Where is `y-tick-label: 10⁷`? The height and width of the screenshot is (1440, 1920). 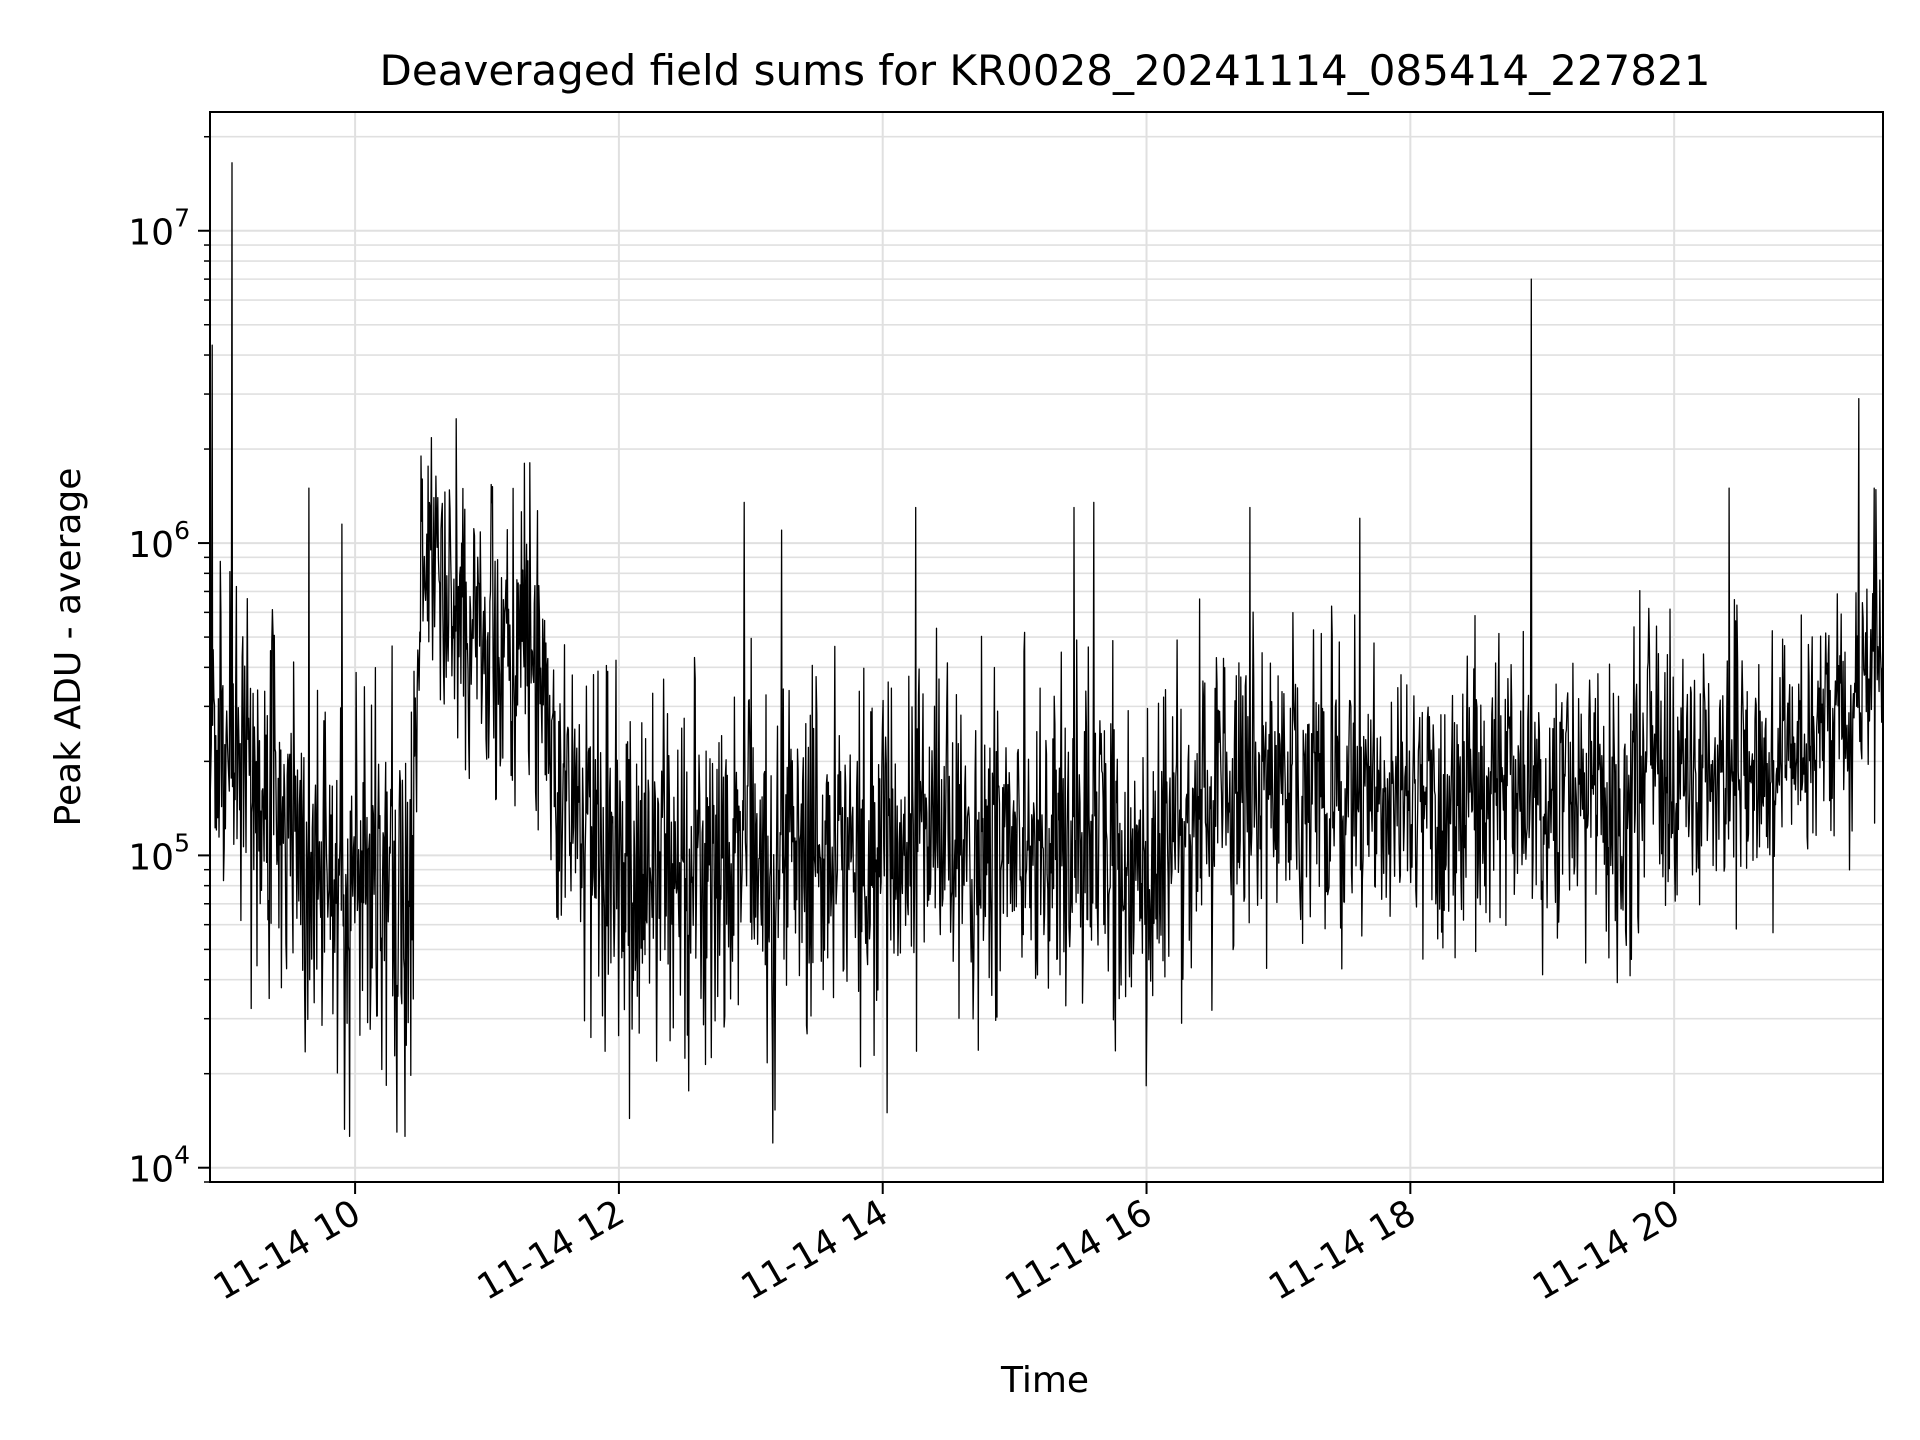 y-tick-label: 10⁷ is located at coordinates (159, 229).